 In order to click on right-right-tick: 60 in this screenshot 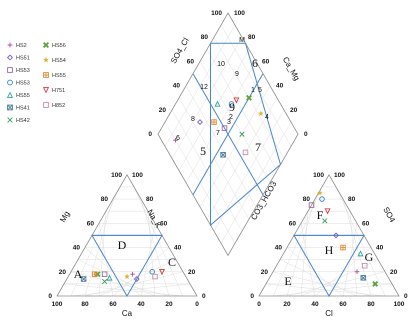, I will do `click(366, 223)`.